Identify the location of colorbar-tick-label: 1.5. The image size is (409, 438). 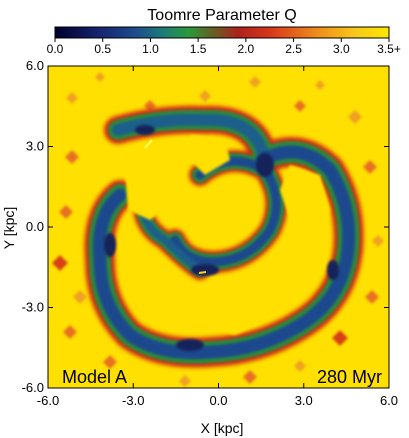
(198, 49).